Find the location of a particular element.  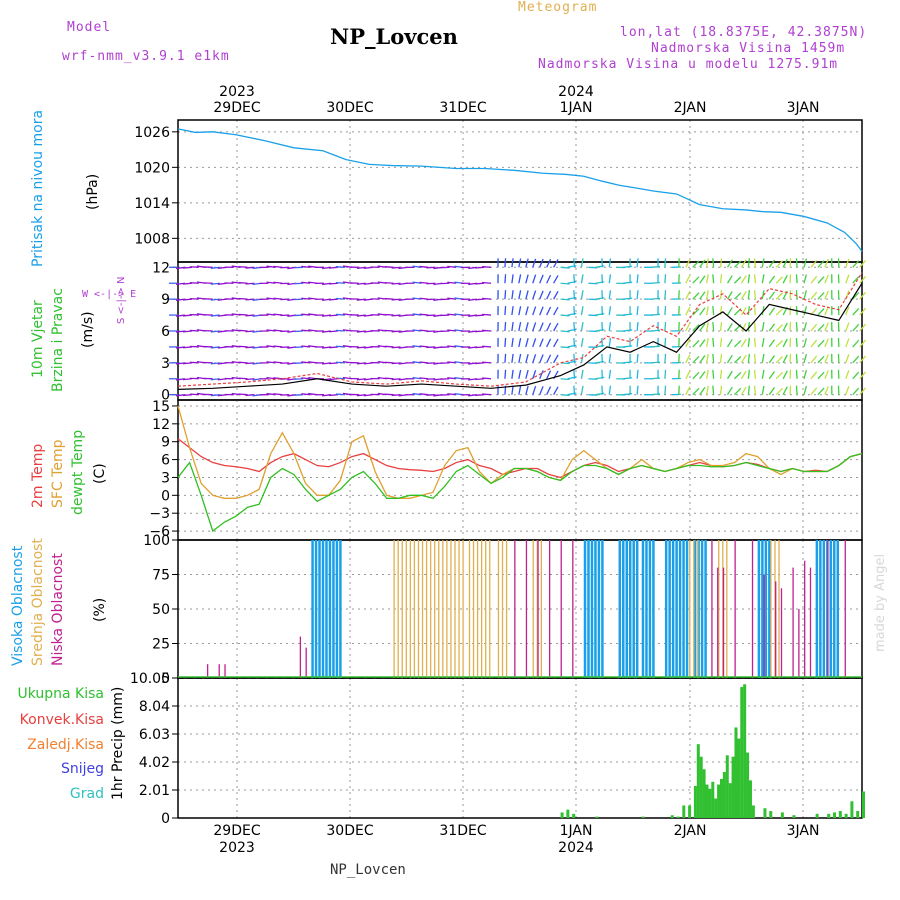

tsfc-label: SFC Temp is located at coordinates (58, 473).